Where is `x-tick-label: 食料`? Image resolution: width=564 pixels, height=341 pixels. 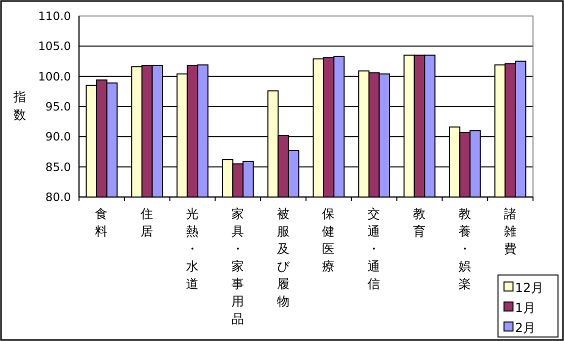 x-tick-label: 食料 is located at coordinates (101, 222).